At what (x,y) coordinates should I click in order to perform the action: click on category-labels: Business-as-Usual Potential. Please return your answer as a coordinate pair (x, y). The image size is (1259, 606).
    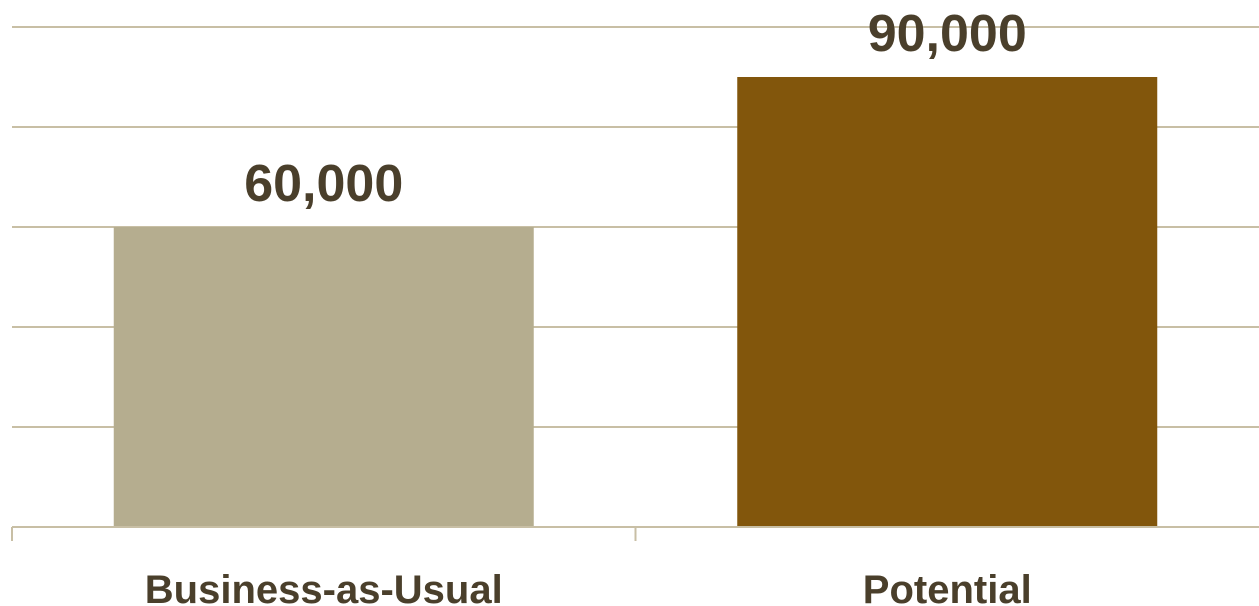
    Looking at the image, I should click on (588, 587).